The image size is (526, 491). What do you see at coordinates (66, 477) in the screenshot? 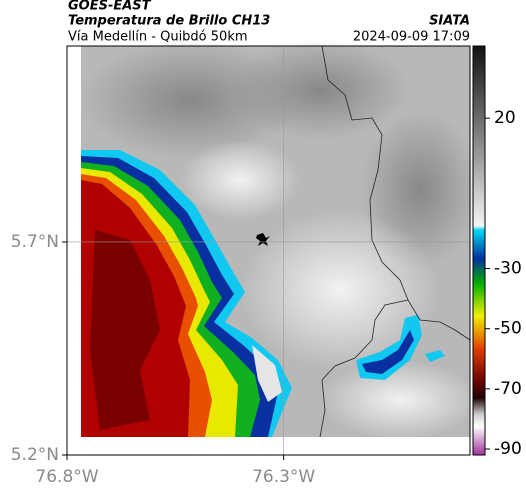
I see `x-tick-label: 76.8°W` at bounding box center [66, 477].